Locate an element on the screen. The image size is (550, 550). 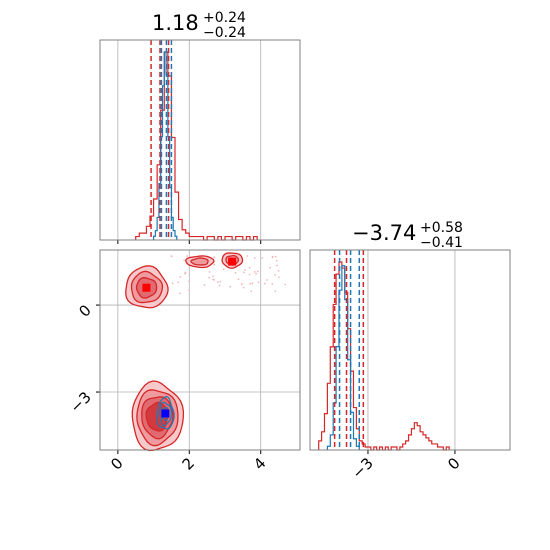
red-histogram-param1 is located at coordinates (196, 146).